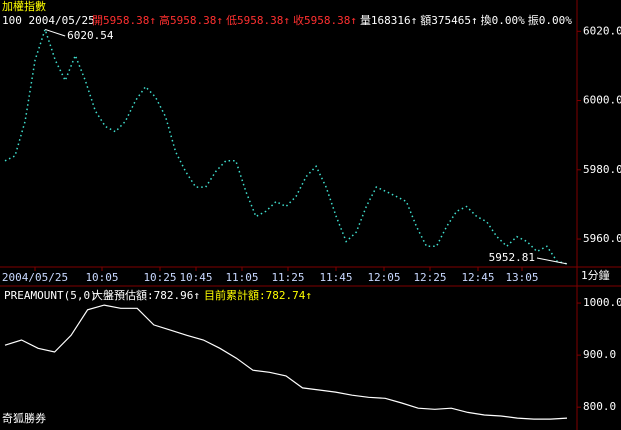 The width and height of the screenshot is (621, 430). Describe the element at coordinates (90, 35) in the screenshot. I see `annotation: 6020.54` at that location.